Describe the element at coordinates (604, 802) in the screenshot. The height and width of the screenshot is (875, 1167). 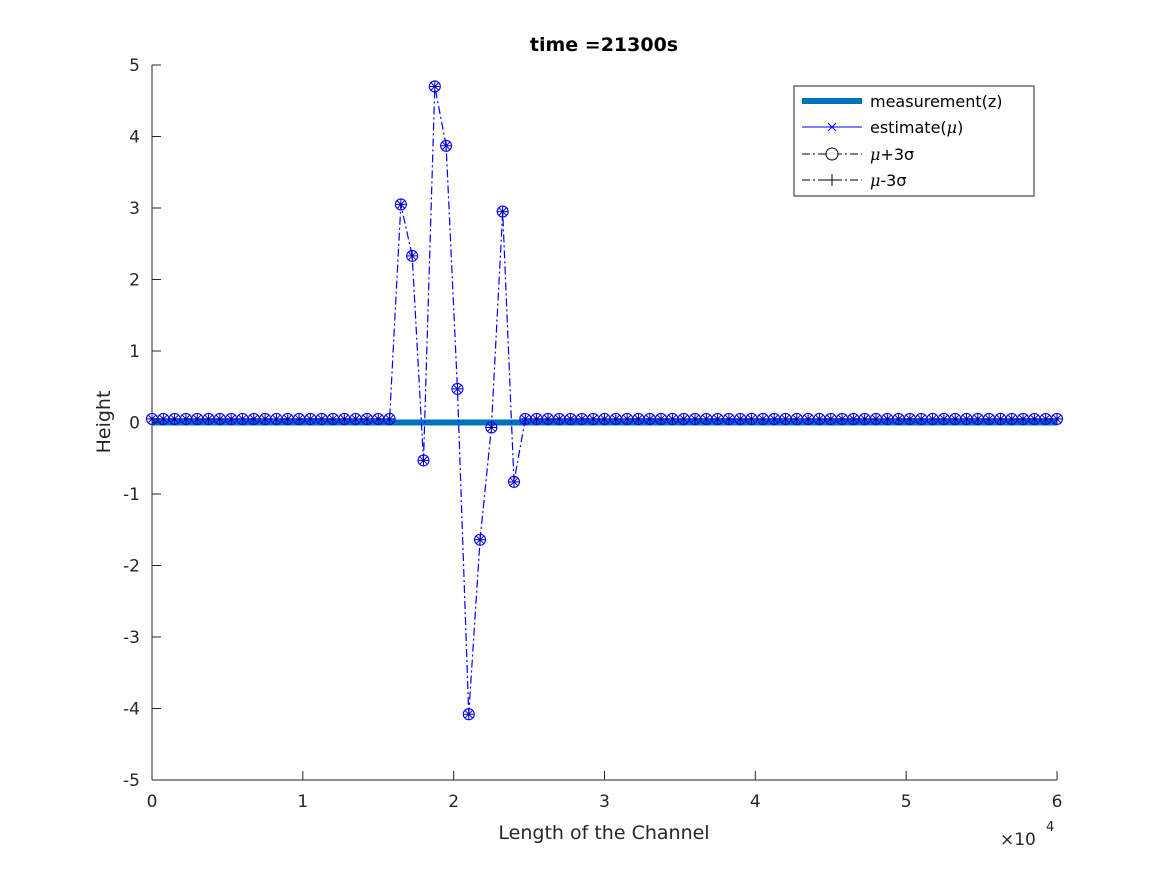
I see `x-tick-label: 3` at that location.